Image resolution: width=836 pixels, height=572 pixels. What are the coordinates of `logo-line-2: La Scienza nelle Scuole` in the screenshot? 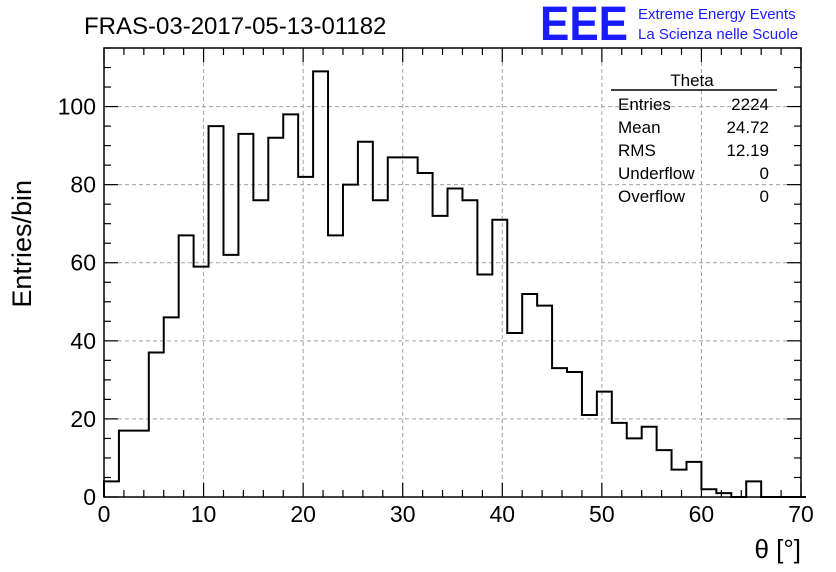 It's located at (718, 34).